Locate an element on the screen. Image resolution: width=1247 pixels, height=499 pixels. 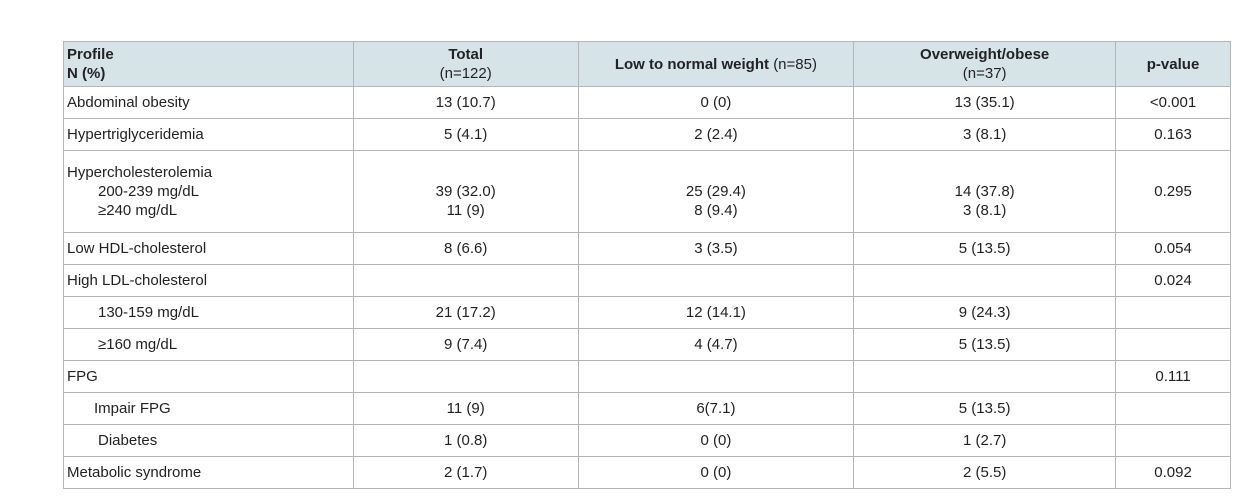
header-profile-sub: N (%) is located at coordinates (86, 73).